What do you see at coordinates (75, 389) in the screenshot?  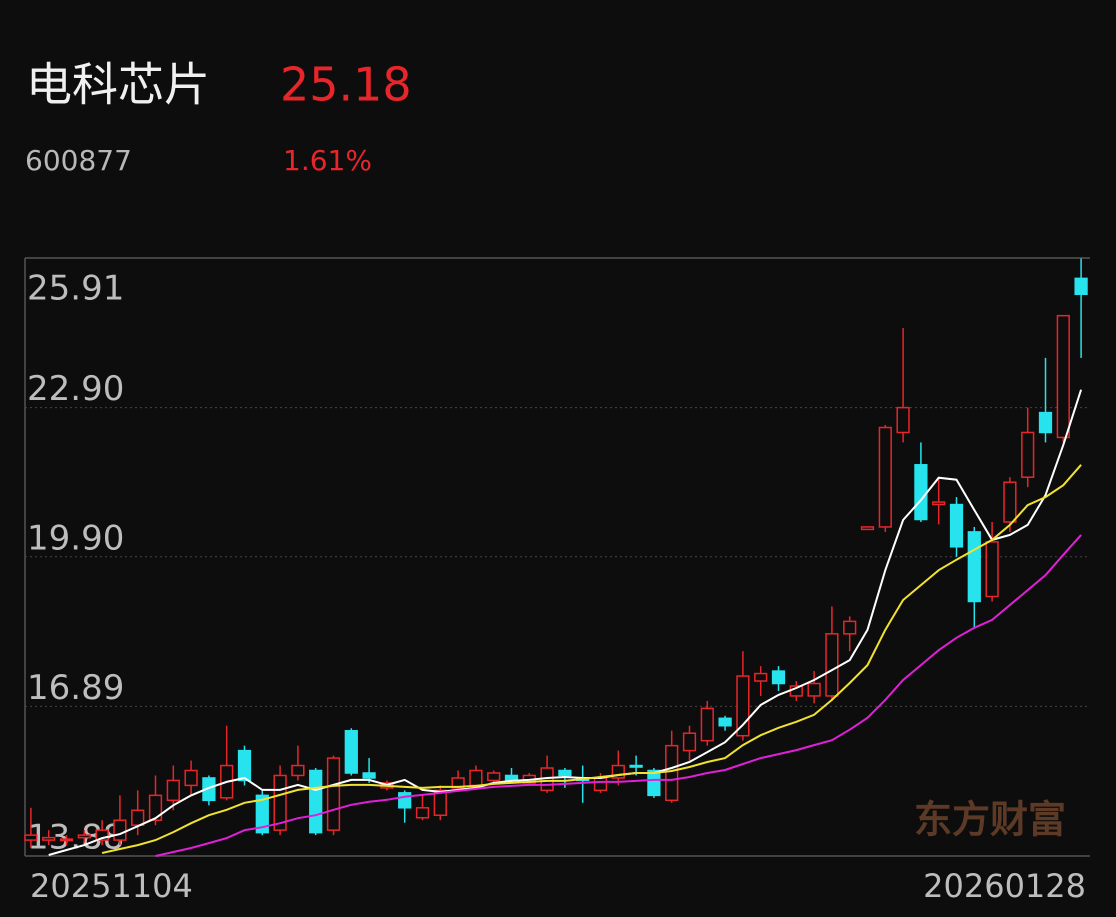 I see `y-tick-label: 22.90` at bounding box center [75, 389].